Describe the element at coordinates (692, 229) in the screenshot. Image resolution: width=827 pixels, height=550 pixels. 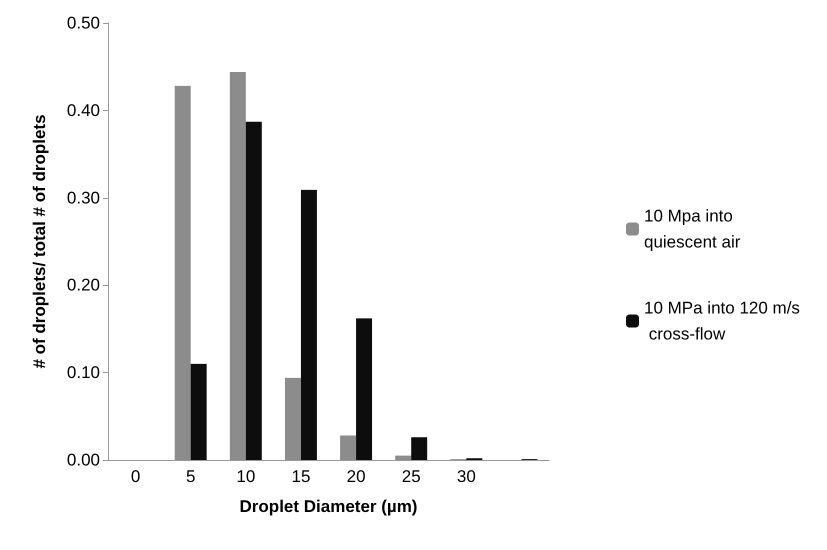
I see `legend-label: 10 Mpa into quiescent air` at that location.